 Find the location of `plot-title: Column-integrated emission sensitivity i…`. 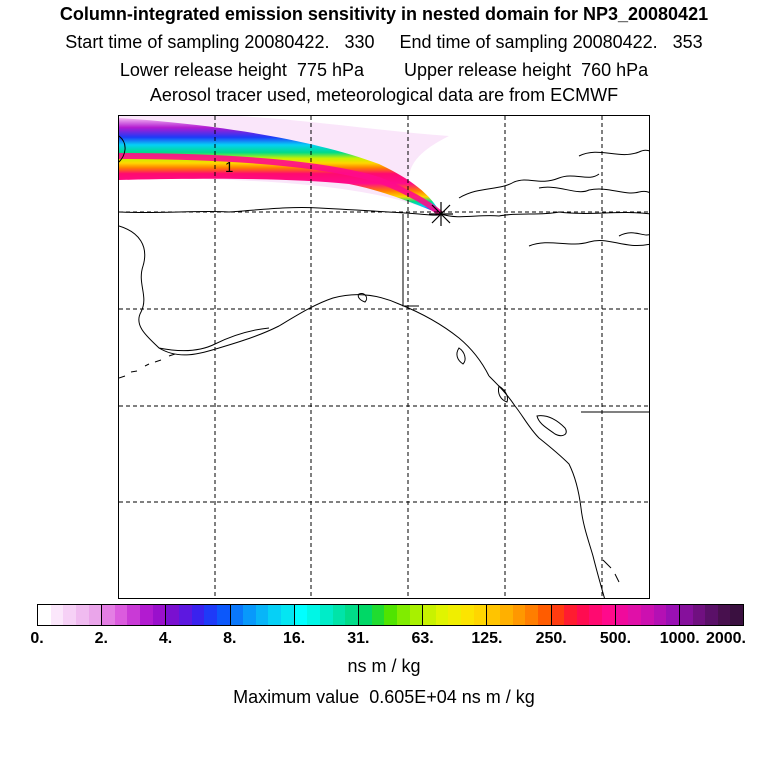

plot-title: Column-integrated emission sensitivity i… is located at coordinates (384, 14).